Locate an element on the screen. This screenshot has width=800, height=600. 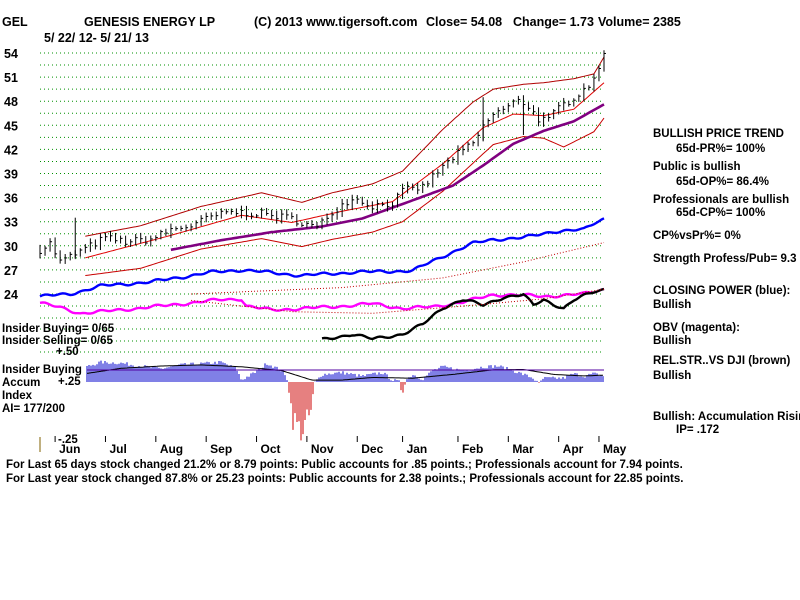
y-tick-label: 48 is located at coordinates (11, 102).